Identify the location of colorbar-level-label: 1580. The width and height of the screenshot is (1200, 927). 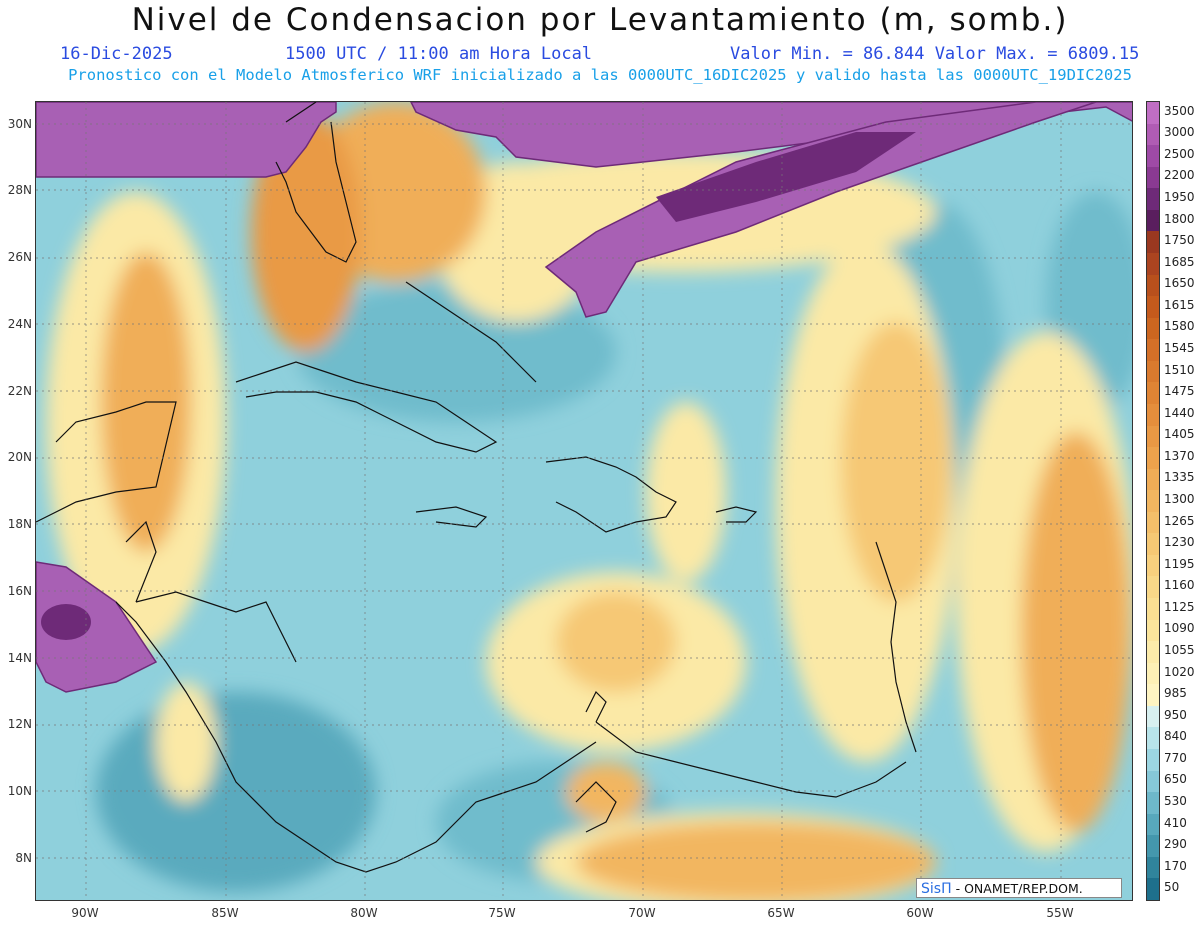
(1179, 326).